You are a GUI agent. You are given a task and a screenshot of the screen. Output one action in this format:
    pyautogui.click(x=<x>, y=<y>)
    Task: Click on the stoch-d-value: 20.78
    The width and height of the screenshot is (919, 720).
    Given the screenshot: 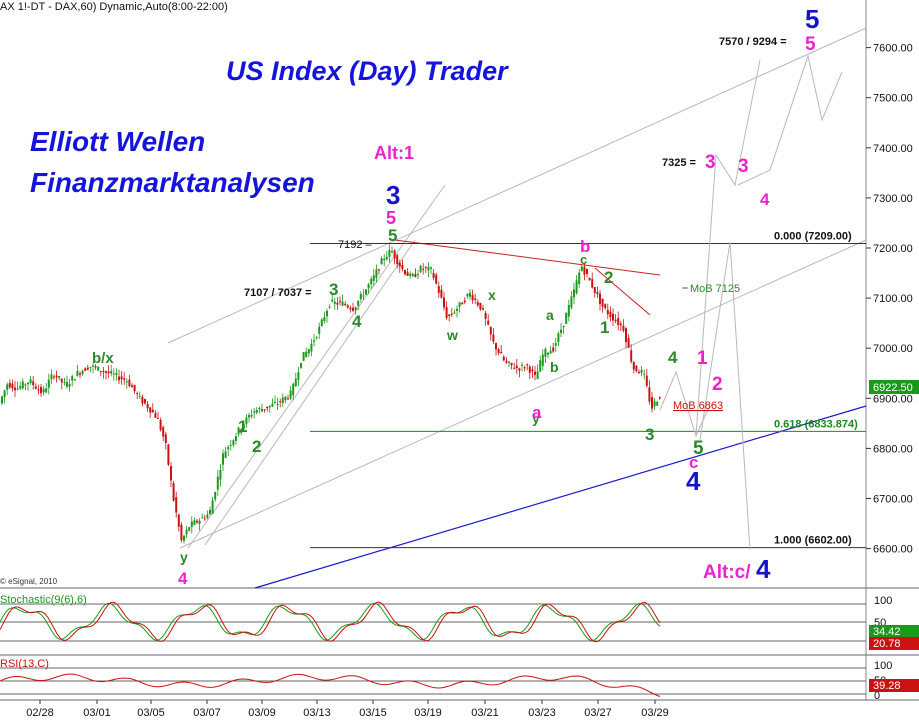 What is the action you would take?
    pyautogui.click(x=887, y=644)
    